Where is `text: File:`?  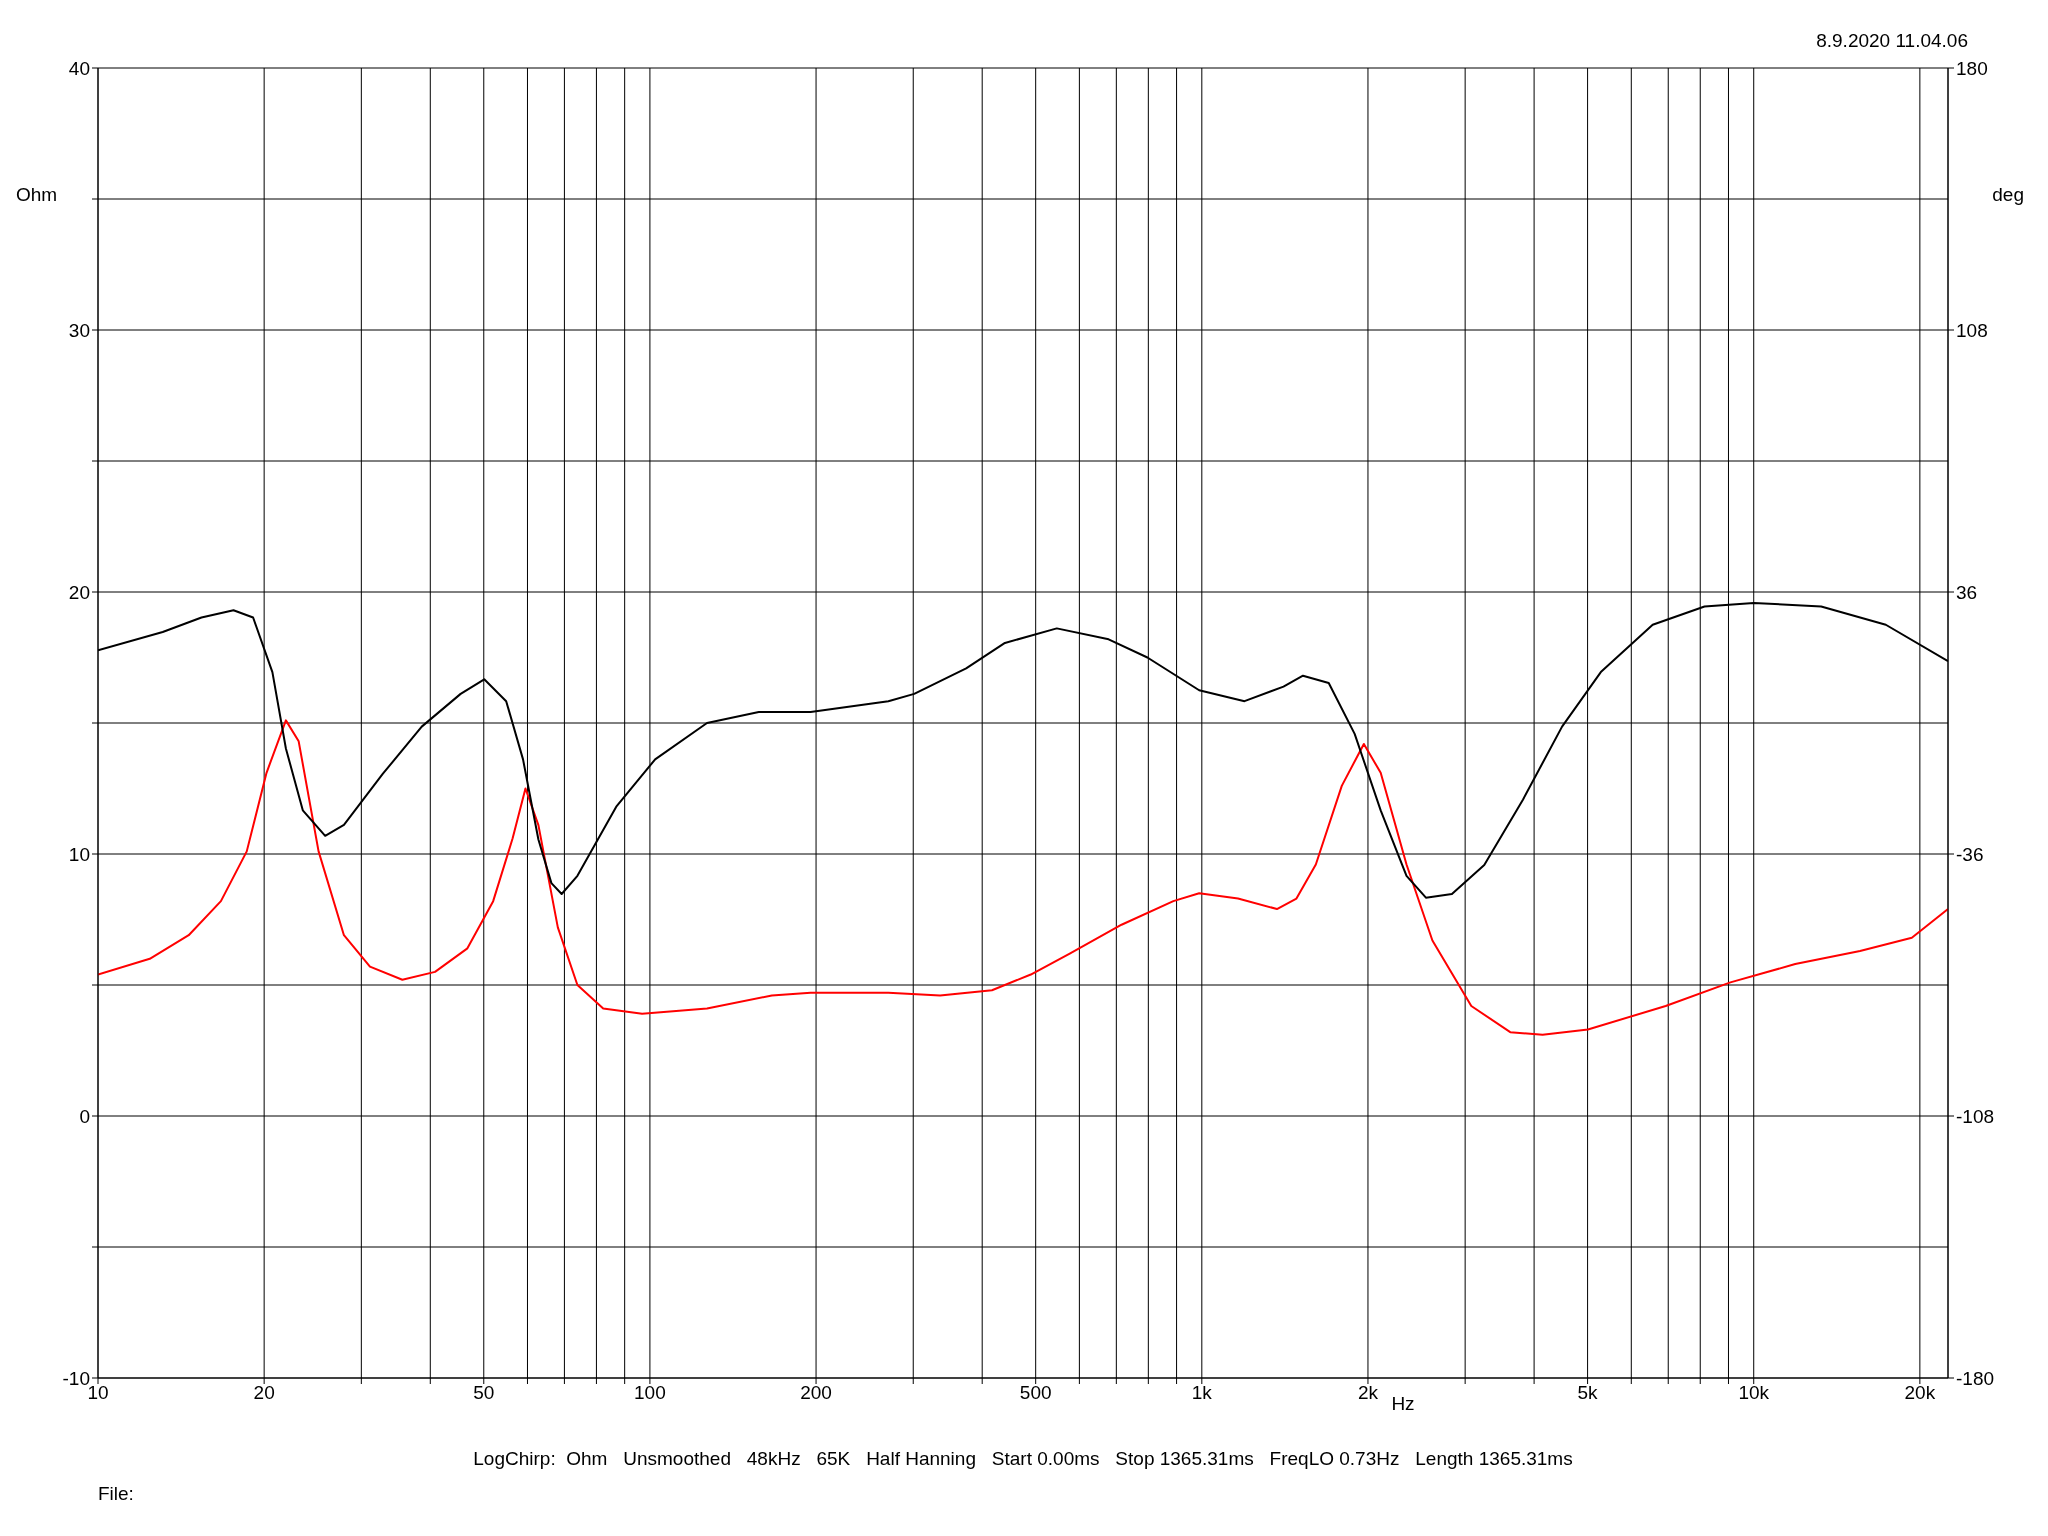
text: File: is located at coordinates (116, 1494).